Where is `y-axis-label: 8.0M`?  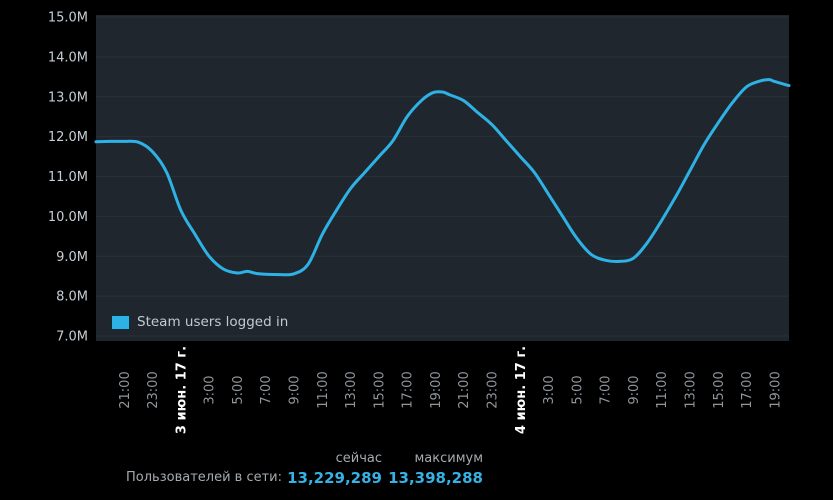
y-axis-label: 8.0M is located at coordinates (72, 297).